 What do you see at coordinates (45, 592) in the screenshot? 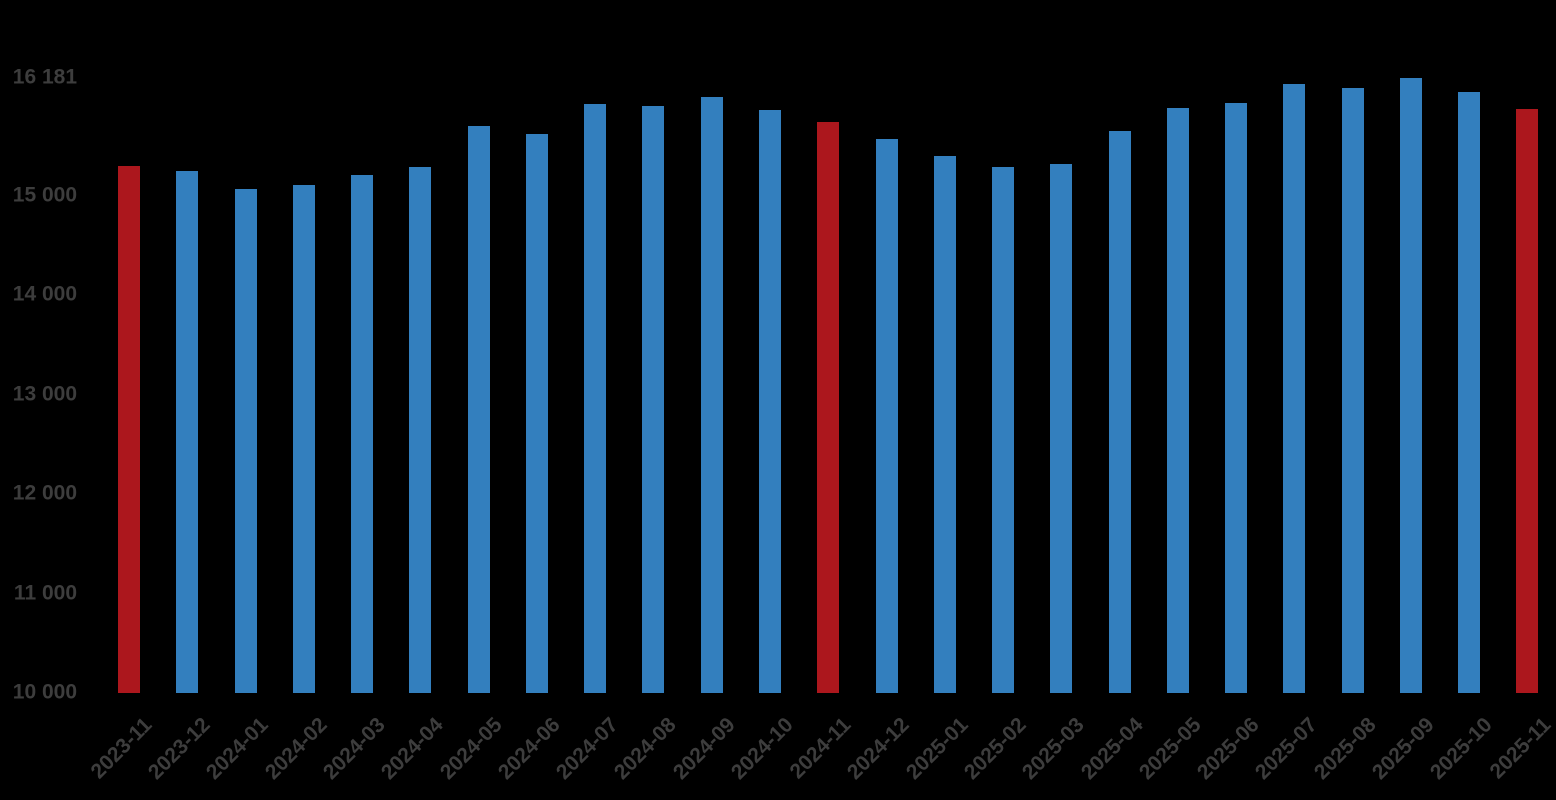
I see `y-tick-label-11000: 11 000` at bounding box center [45, 592].